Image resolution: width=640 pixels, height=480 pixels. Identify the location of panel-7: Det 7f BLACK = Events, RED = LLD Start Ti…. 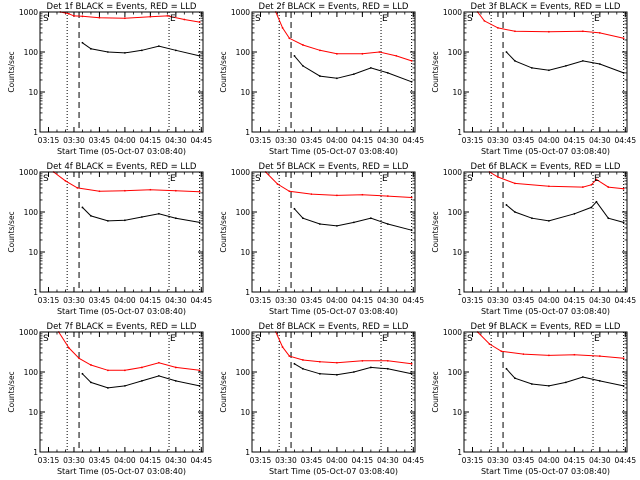
(109, 399).